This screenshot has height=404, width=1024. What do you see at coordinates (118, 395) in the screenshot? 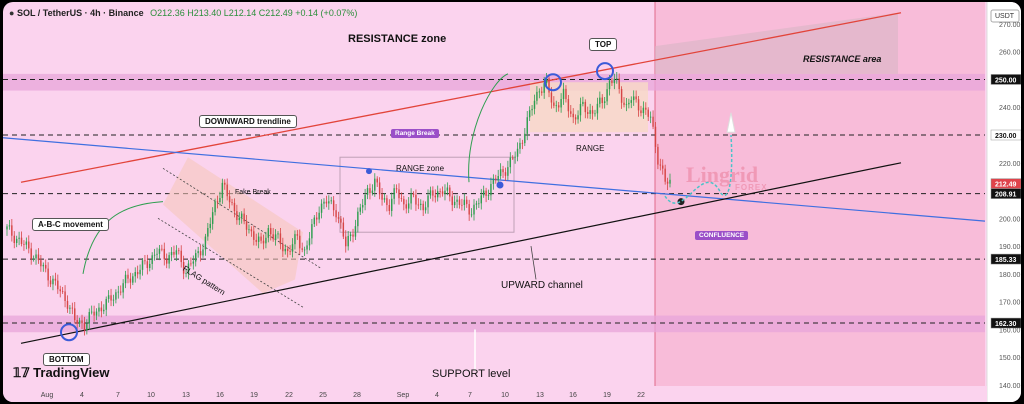
I see `x-tick-label: 7` at bounding box center [118, 395].